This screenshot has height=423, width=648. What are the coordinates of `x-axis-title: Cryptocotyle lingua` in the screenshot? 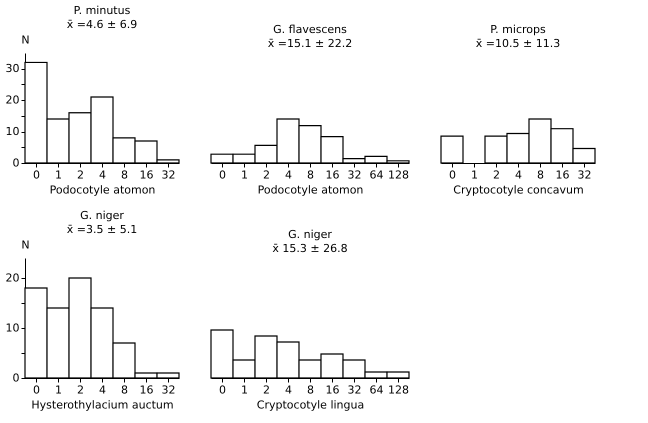 It's located at (310, 405).